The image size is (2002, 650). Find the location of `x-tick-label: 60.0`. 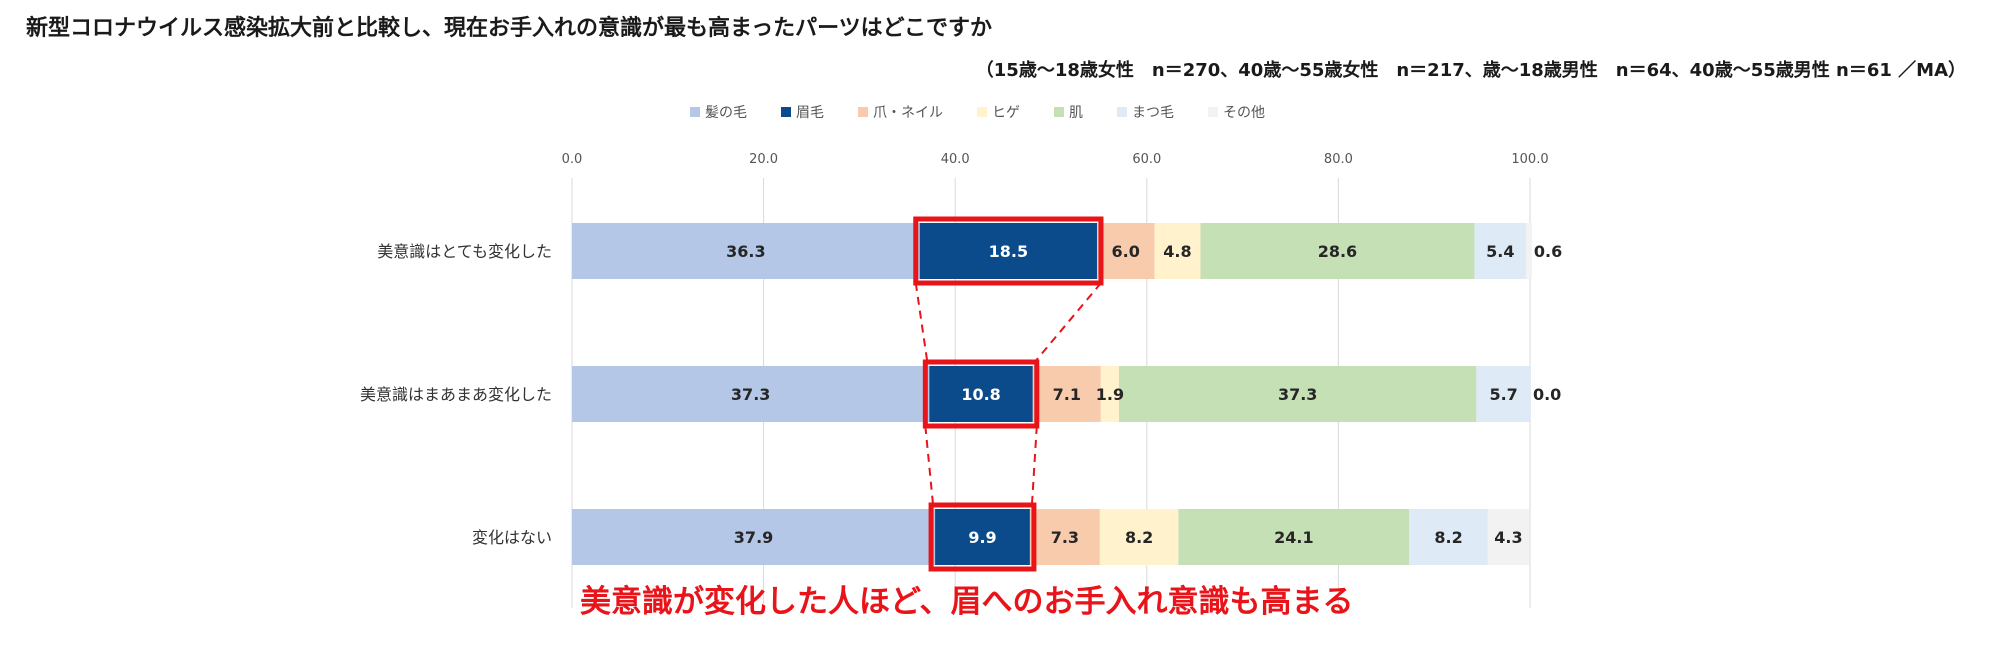

x-tick-label: 60.0 is located at coordinates (1146, 159).